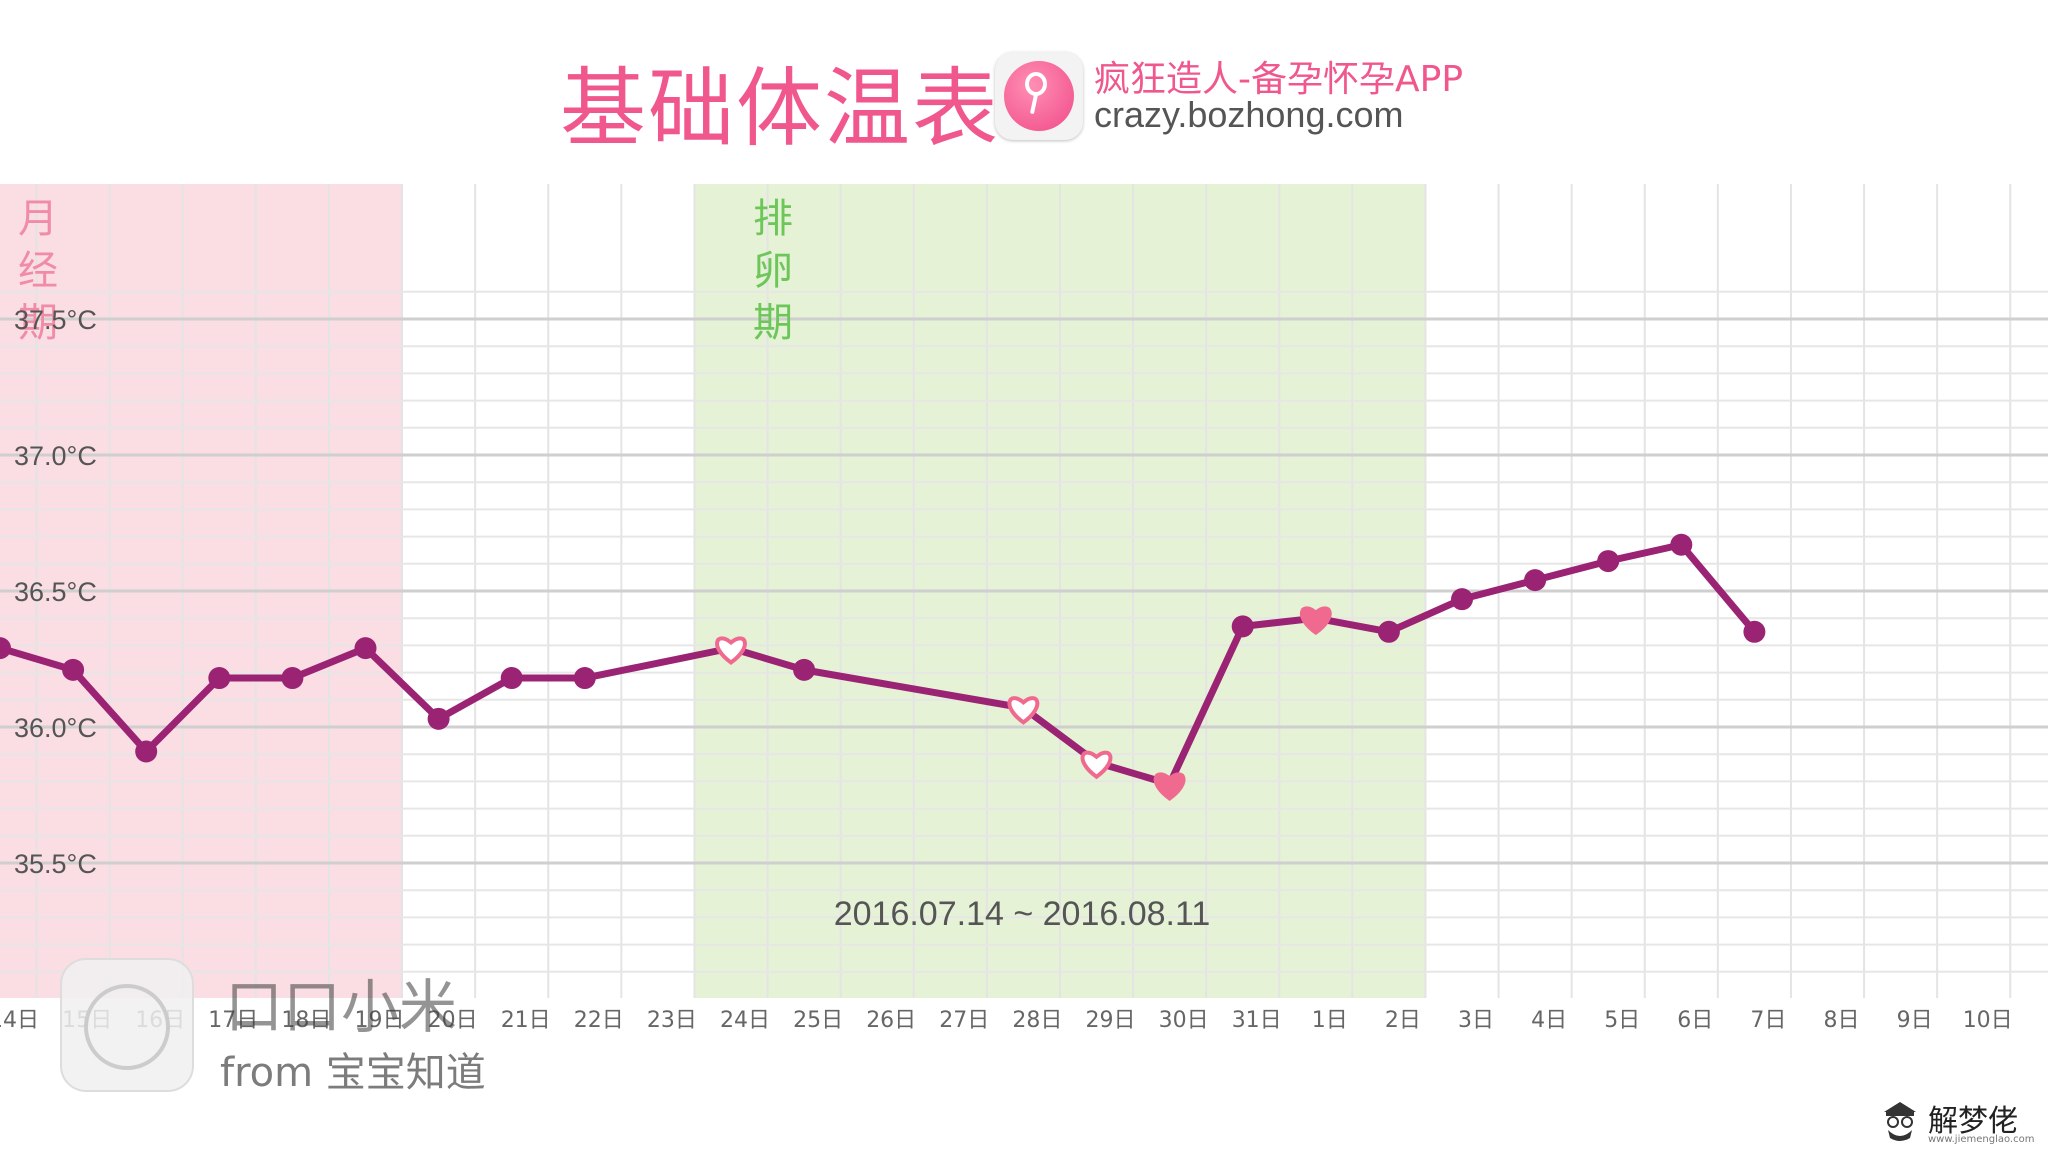  What do you see at coordinates (1403, 1020) in the screenshot?
I see `x-tick-label: 2日` at bounding box center [1403, 1020].